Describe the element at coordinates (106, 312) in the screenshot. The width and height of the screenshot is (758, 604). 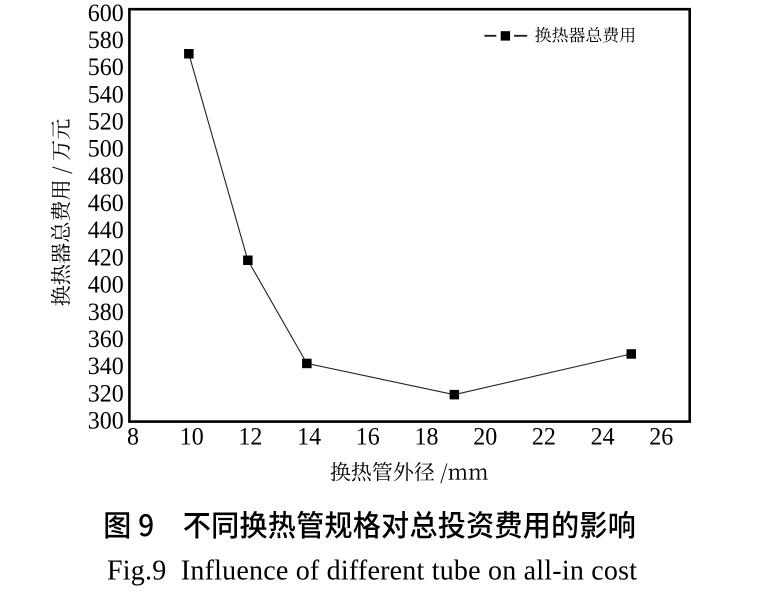
I see `svg-text: 380` at that location.